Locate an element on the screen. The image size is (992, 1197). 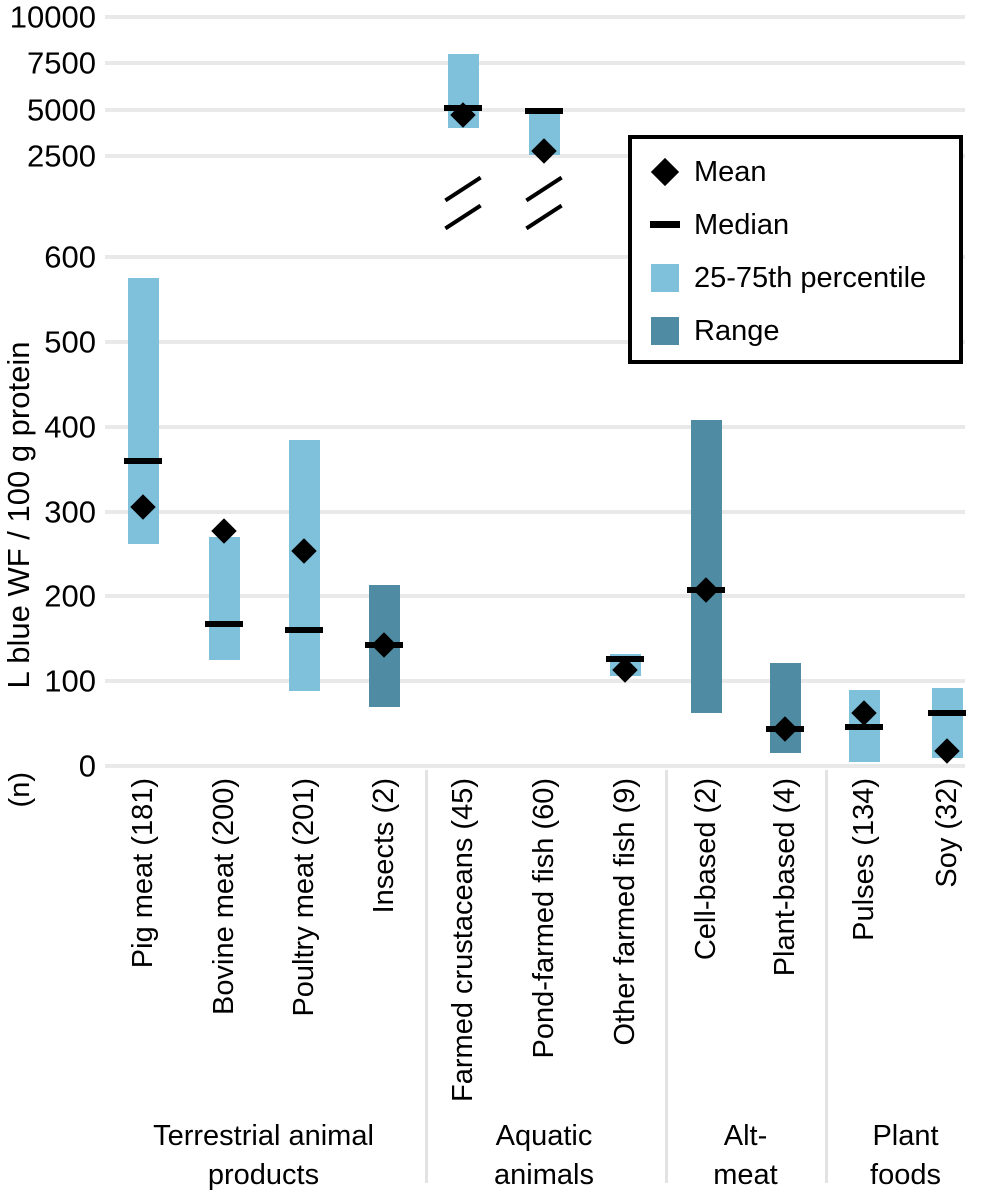
axis-tick-label: 600 is located at coordinates (70, 257).